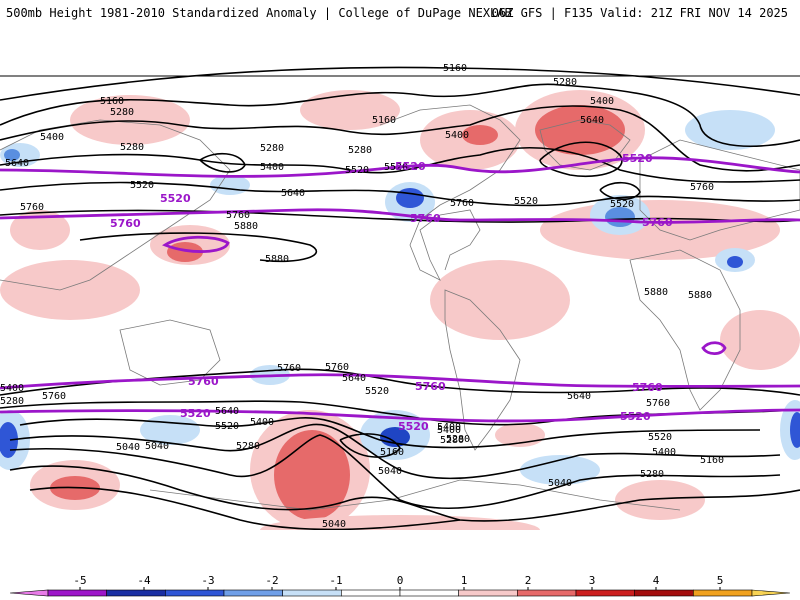 This screenshot has height=600, width=800. What do you see at coordinates (400, 83) in the screenshot?
I see `contour-5160-n` at bounding box center [400, 83].